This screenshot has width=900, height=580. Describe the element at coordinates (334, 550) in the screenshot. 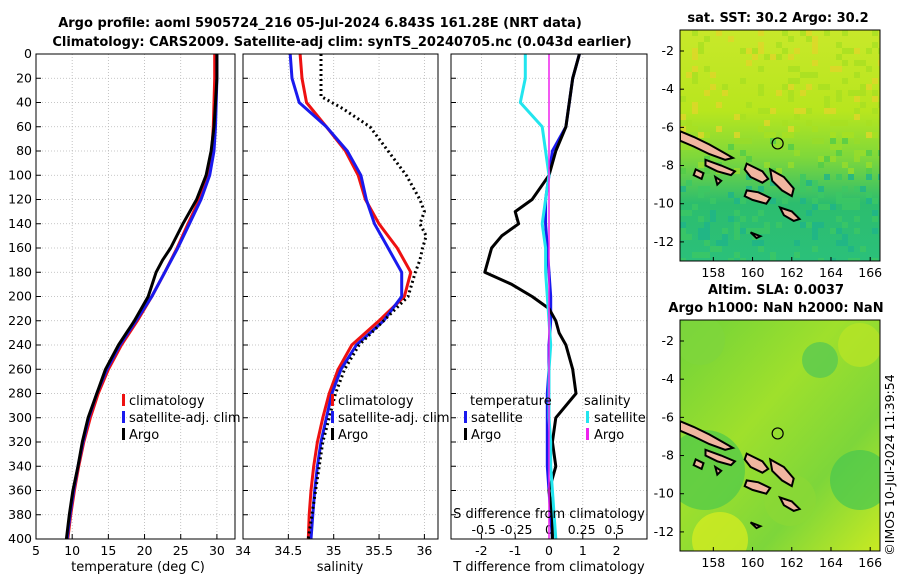

I see `x-tick-label: 35` at that location.